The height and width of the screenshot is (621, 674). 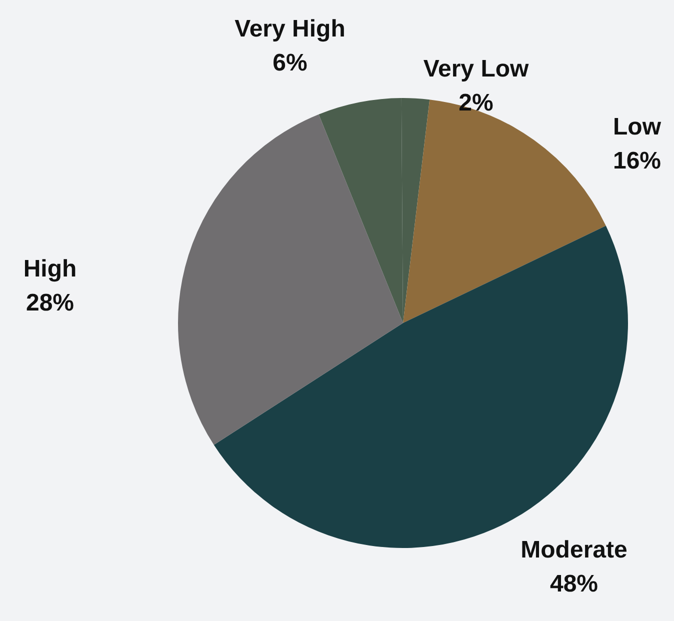 What do you see at coordinates (476, 103) in the screenshot?
I see `data-label: 2%` at bounding box center [476, 103].